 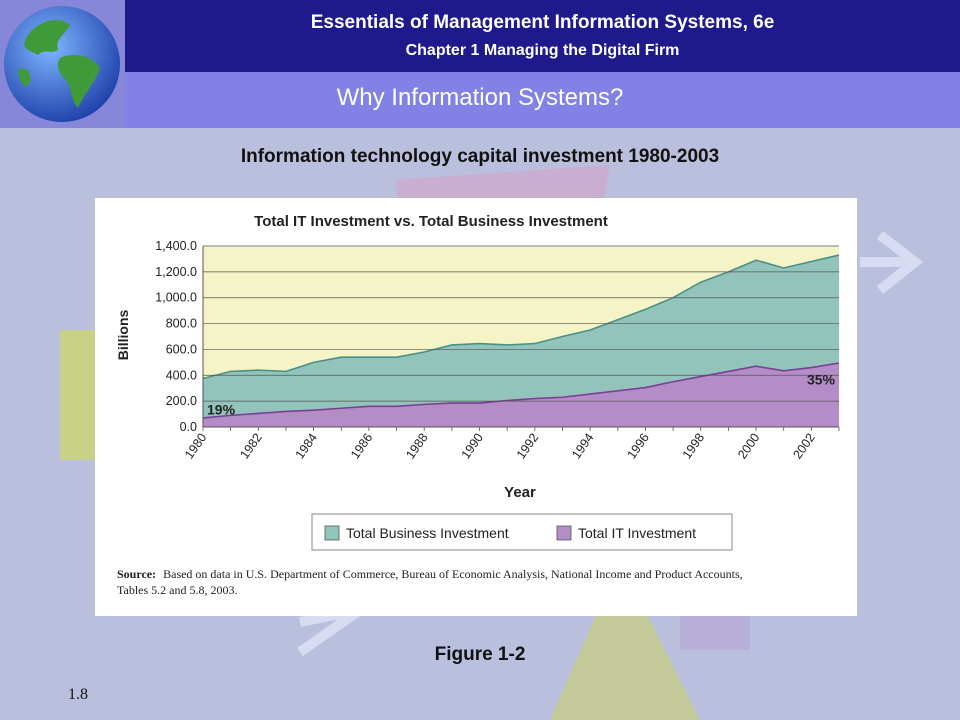 I want to click on x-tick-label: 1982, so click(x=250, y=446).